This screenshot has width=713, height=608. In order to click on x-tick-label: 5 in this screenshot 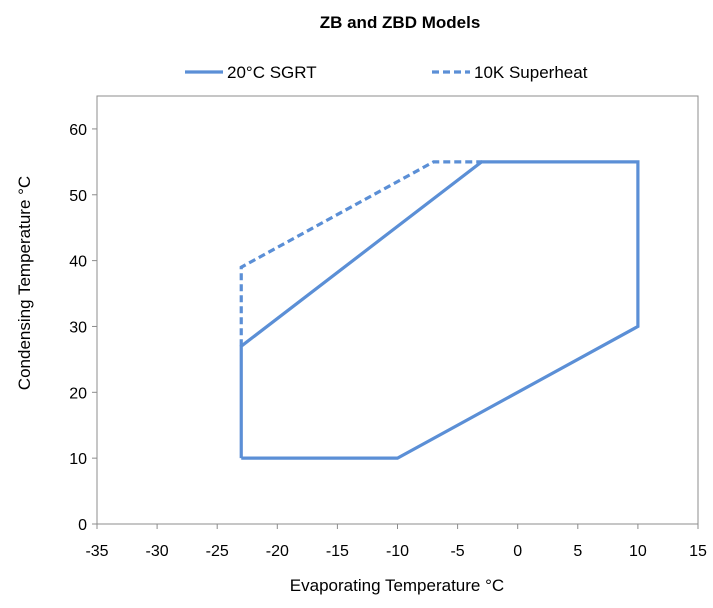, I will do `click(577, 551)`.